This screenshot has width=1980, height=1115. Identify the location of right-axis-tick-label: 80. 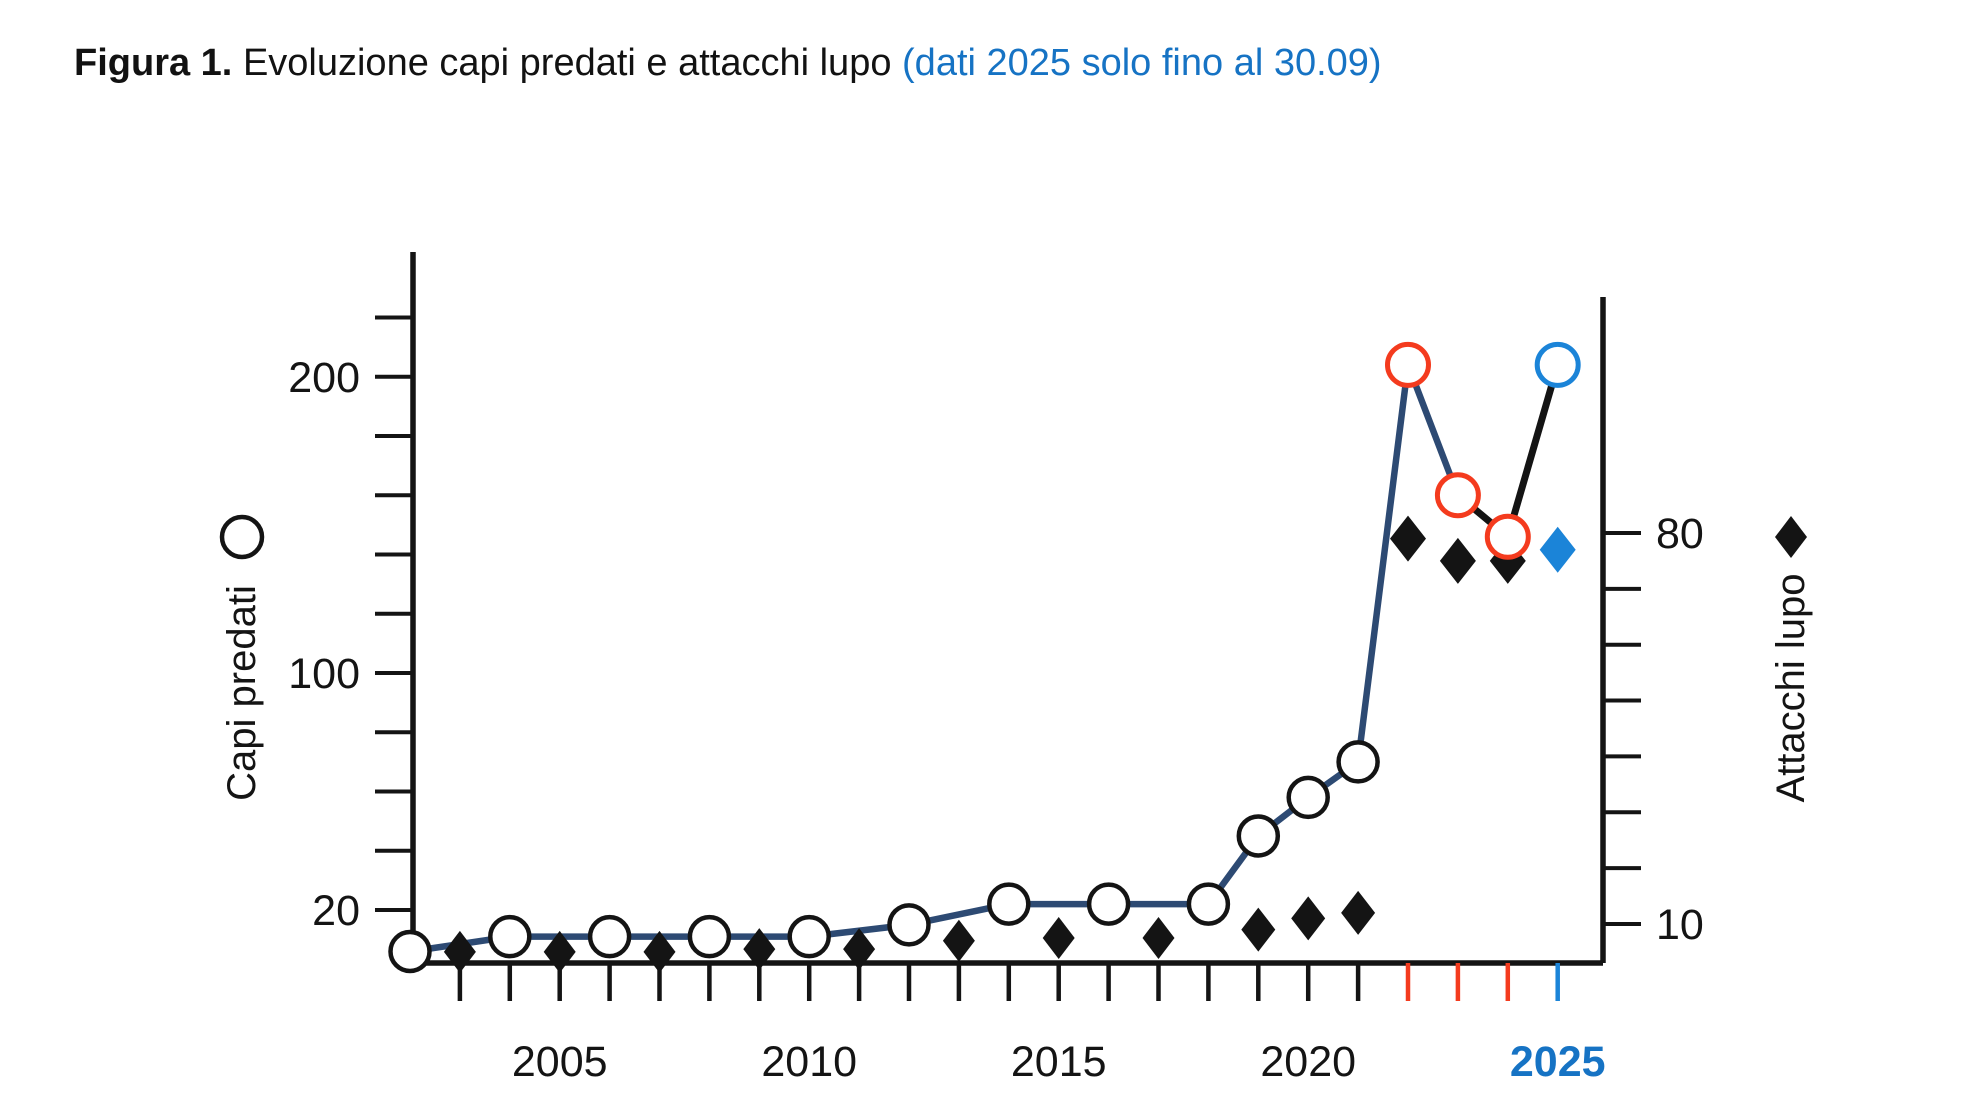
(1680, 534).